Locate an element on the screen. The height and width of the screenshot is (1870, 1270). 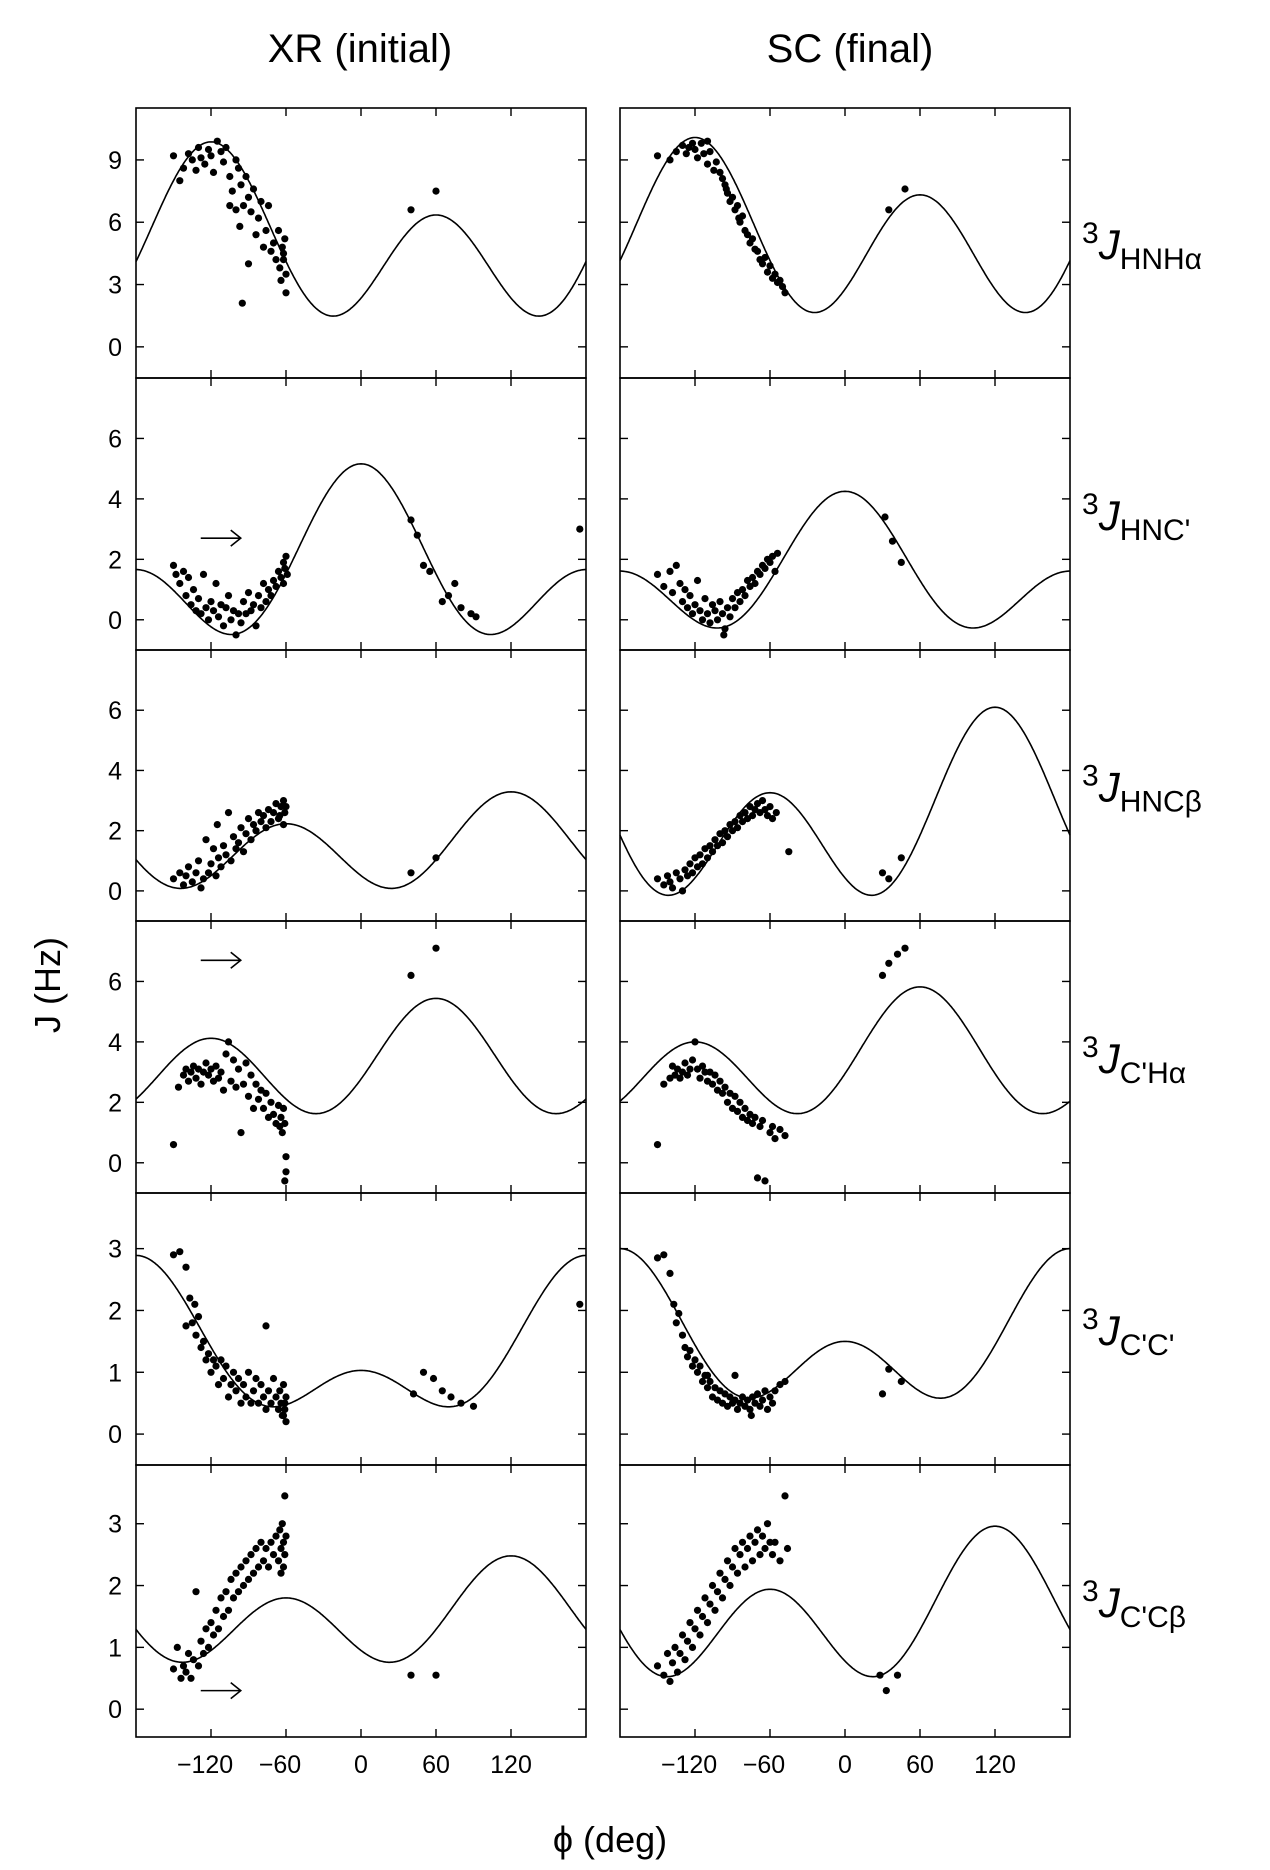
y-tick-label: 3 is located at coordinates (115, 286).